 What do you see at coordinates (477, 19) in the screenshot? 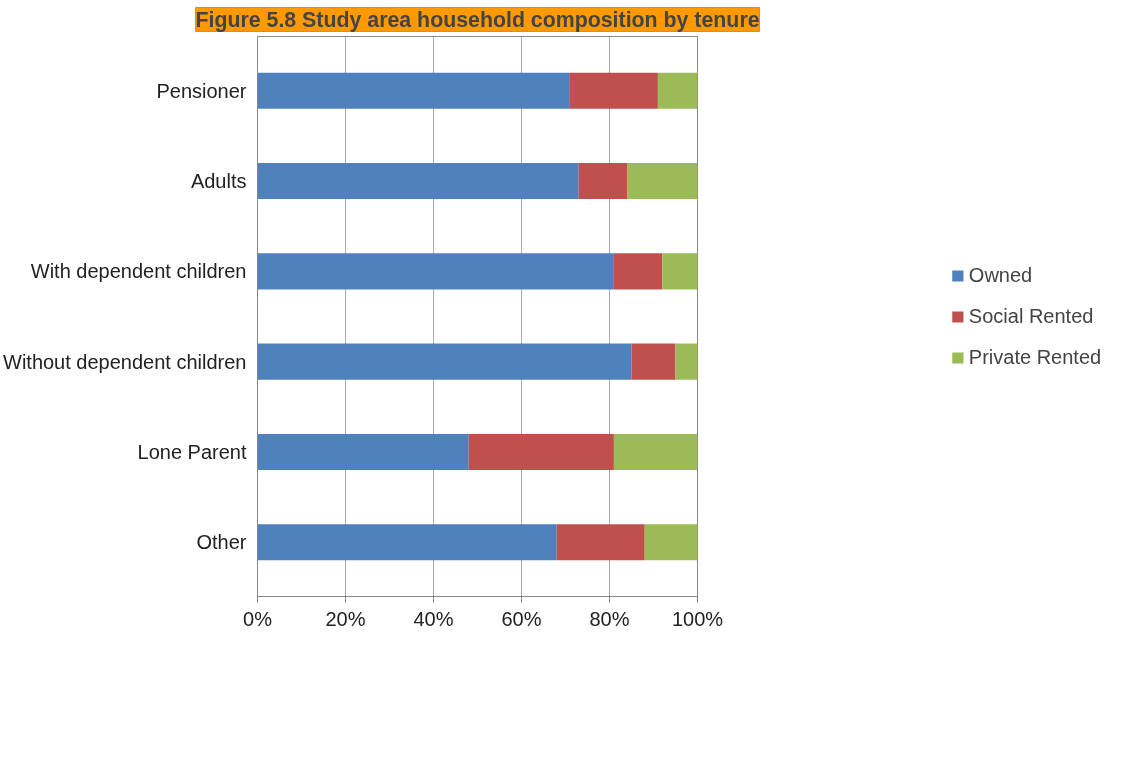
I see `chart-title: Figure 5.8 Study area household composition by tenure` at bounding box center [477, 19].